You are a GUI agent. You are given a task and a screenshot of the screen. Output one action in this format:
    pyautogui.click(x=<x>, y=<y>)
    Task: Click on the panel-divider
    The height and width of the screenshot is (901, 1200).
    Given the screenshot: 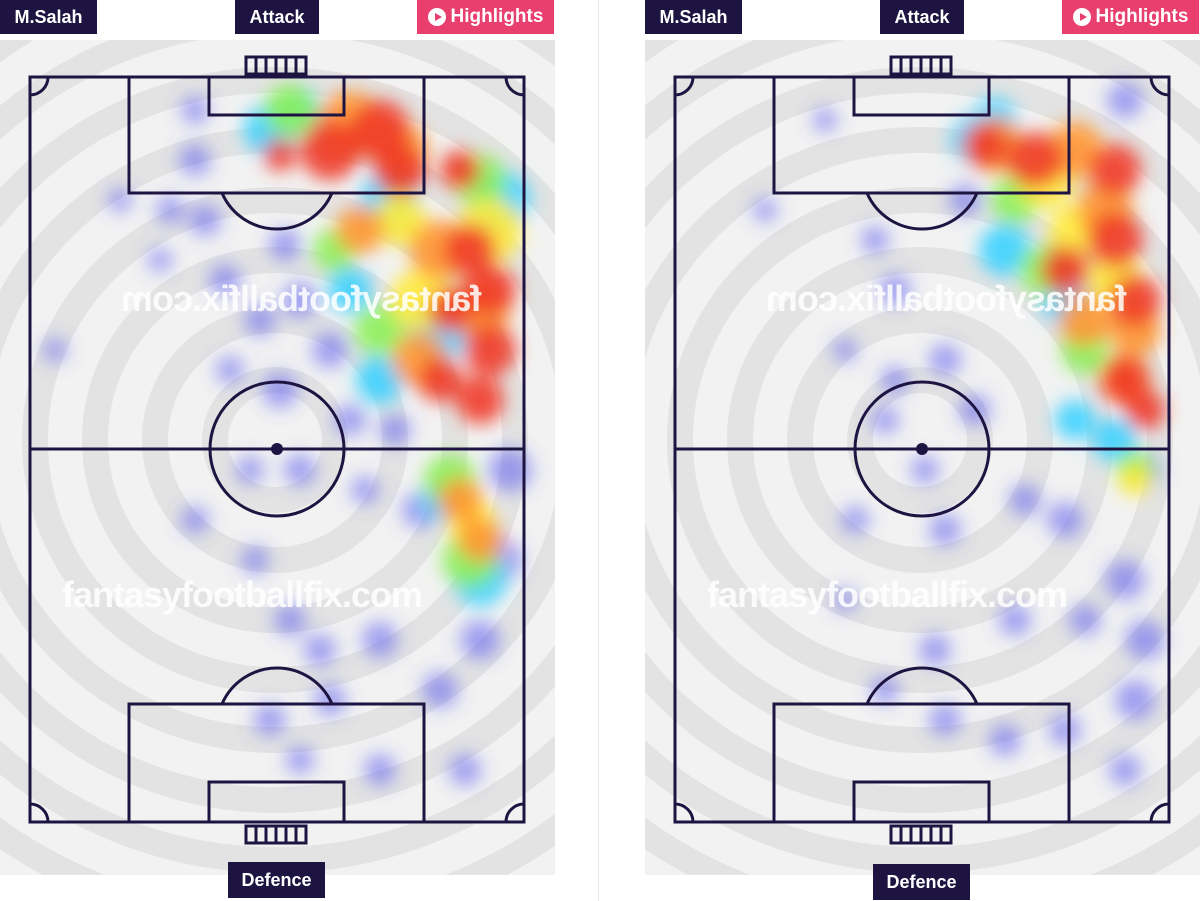 What is the action you would take?
    pyautogui.click(x=598, y=450)
    